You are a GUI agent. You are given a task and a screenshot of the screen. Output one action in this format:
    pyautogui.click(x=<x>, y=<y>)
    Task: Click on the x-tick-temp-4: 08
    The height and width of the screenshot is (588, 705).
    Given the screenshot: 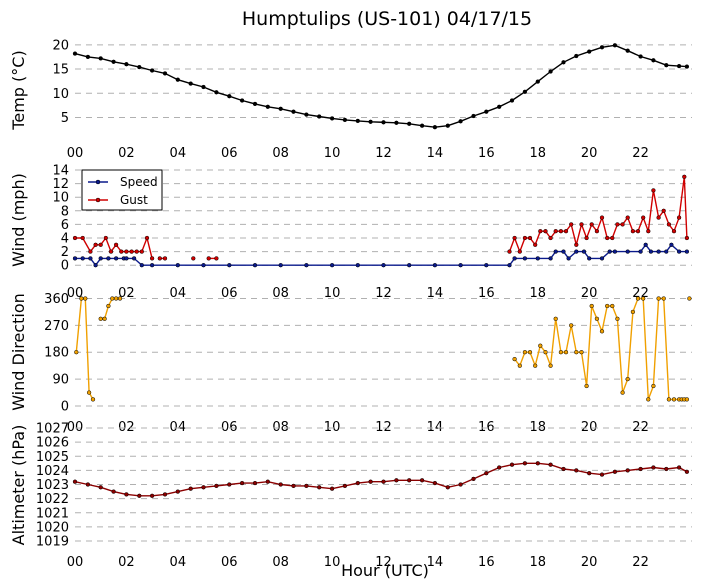 What is the action you would take?
    pyautogui.click(x=280, y=153)
    